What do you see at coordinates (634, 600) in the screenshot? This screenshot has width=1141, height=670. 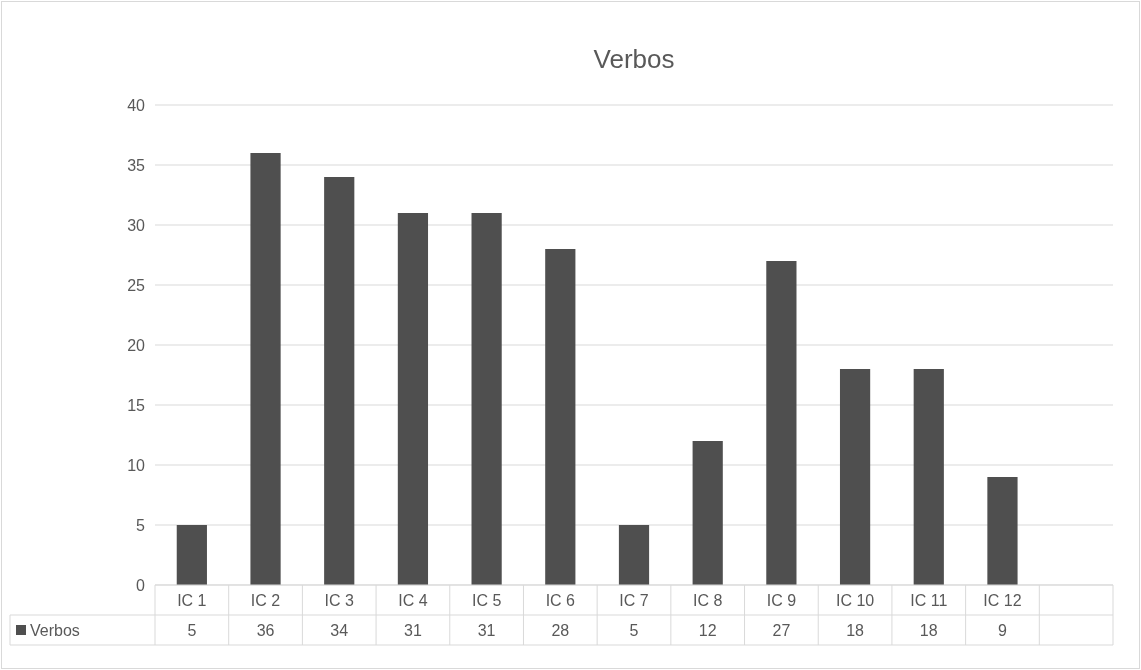 I see `x-tick-label: IC 7` at bounding box center [634, 600].